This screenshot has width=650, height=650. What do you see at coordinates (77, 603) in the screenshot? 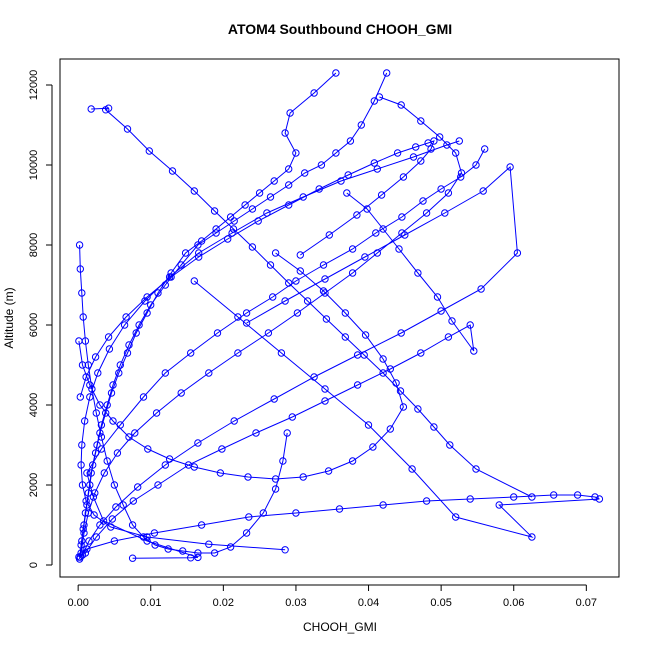
I see `x-tick-label: 0.00` at bounding box center [77, 603].